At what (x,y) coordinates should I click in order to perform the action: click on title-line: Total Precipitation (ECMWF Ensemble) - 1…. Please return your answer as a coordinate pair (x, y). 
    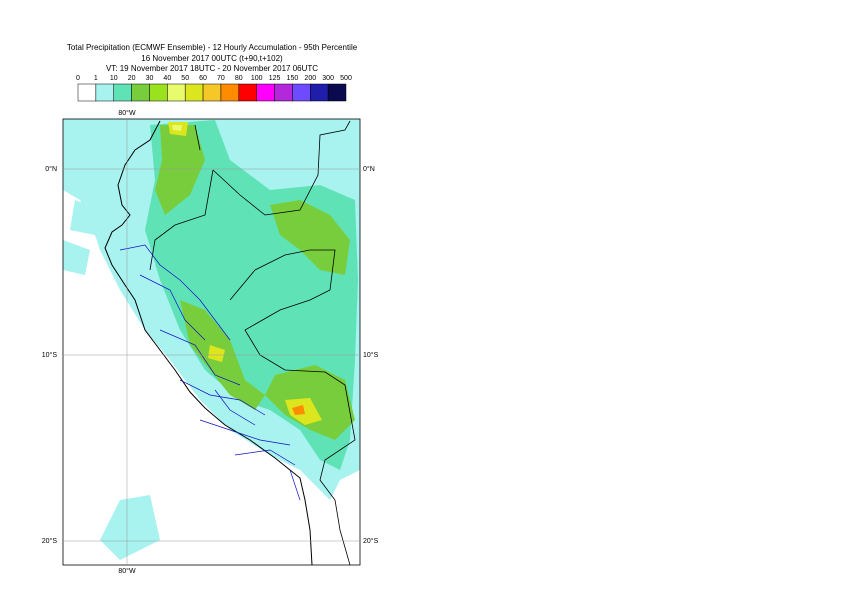
    Looking at the image, I should click on (212, 47).